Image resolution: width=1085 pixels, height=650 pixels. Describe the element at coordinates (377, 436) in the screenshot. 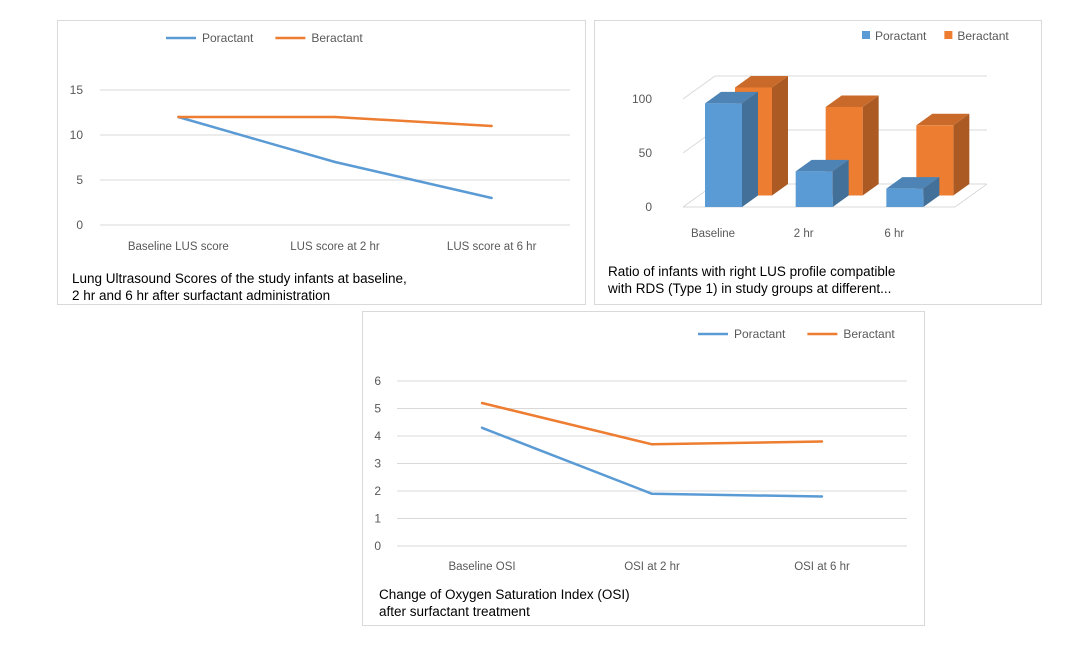

I see `y-tick-label: 4` at that location.